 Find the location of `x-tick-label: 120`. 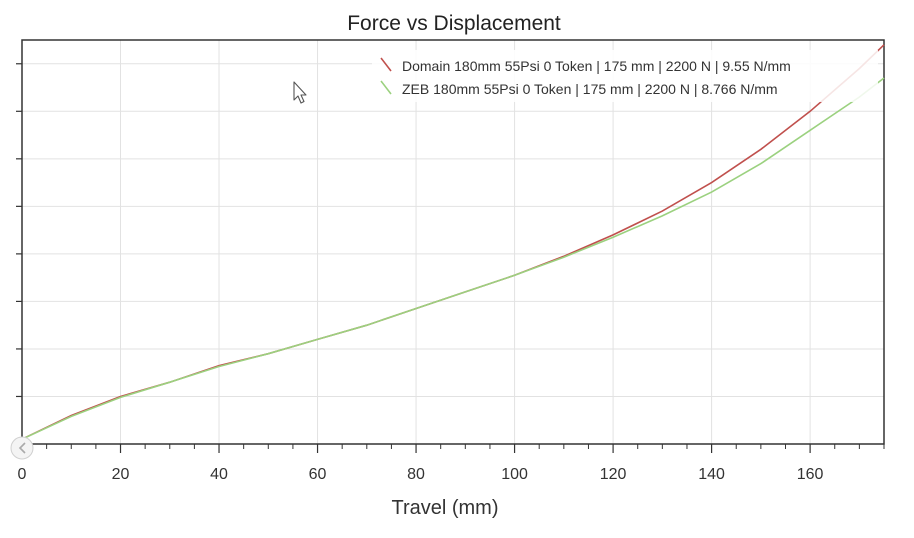

x-tick-label: 120 is located at coordinates (613, 474).